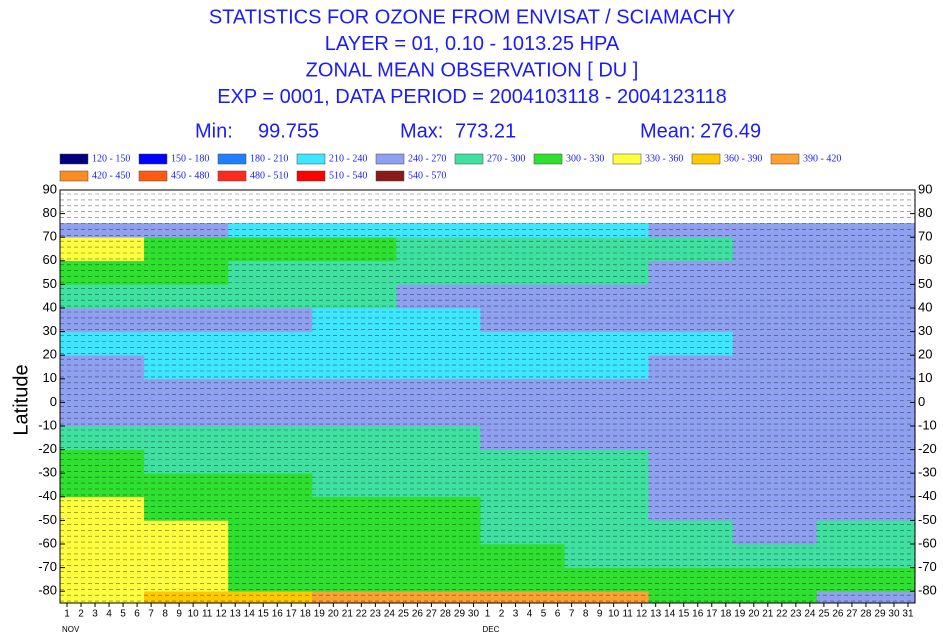  Describe the element at coordinates (488, 614) in the screenshot. I see `x-tick-label: 1` at that location.